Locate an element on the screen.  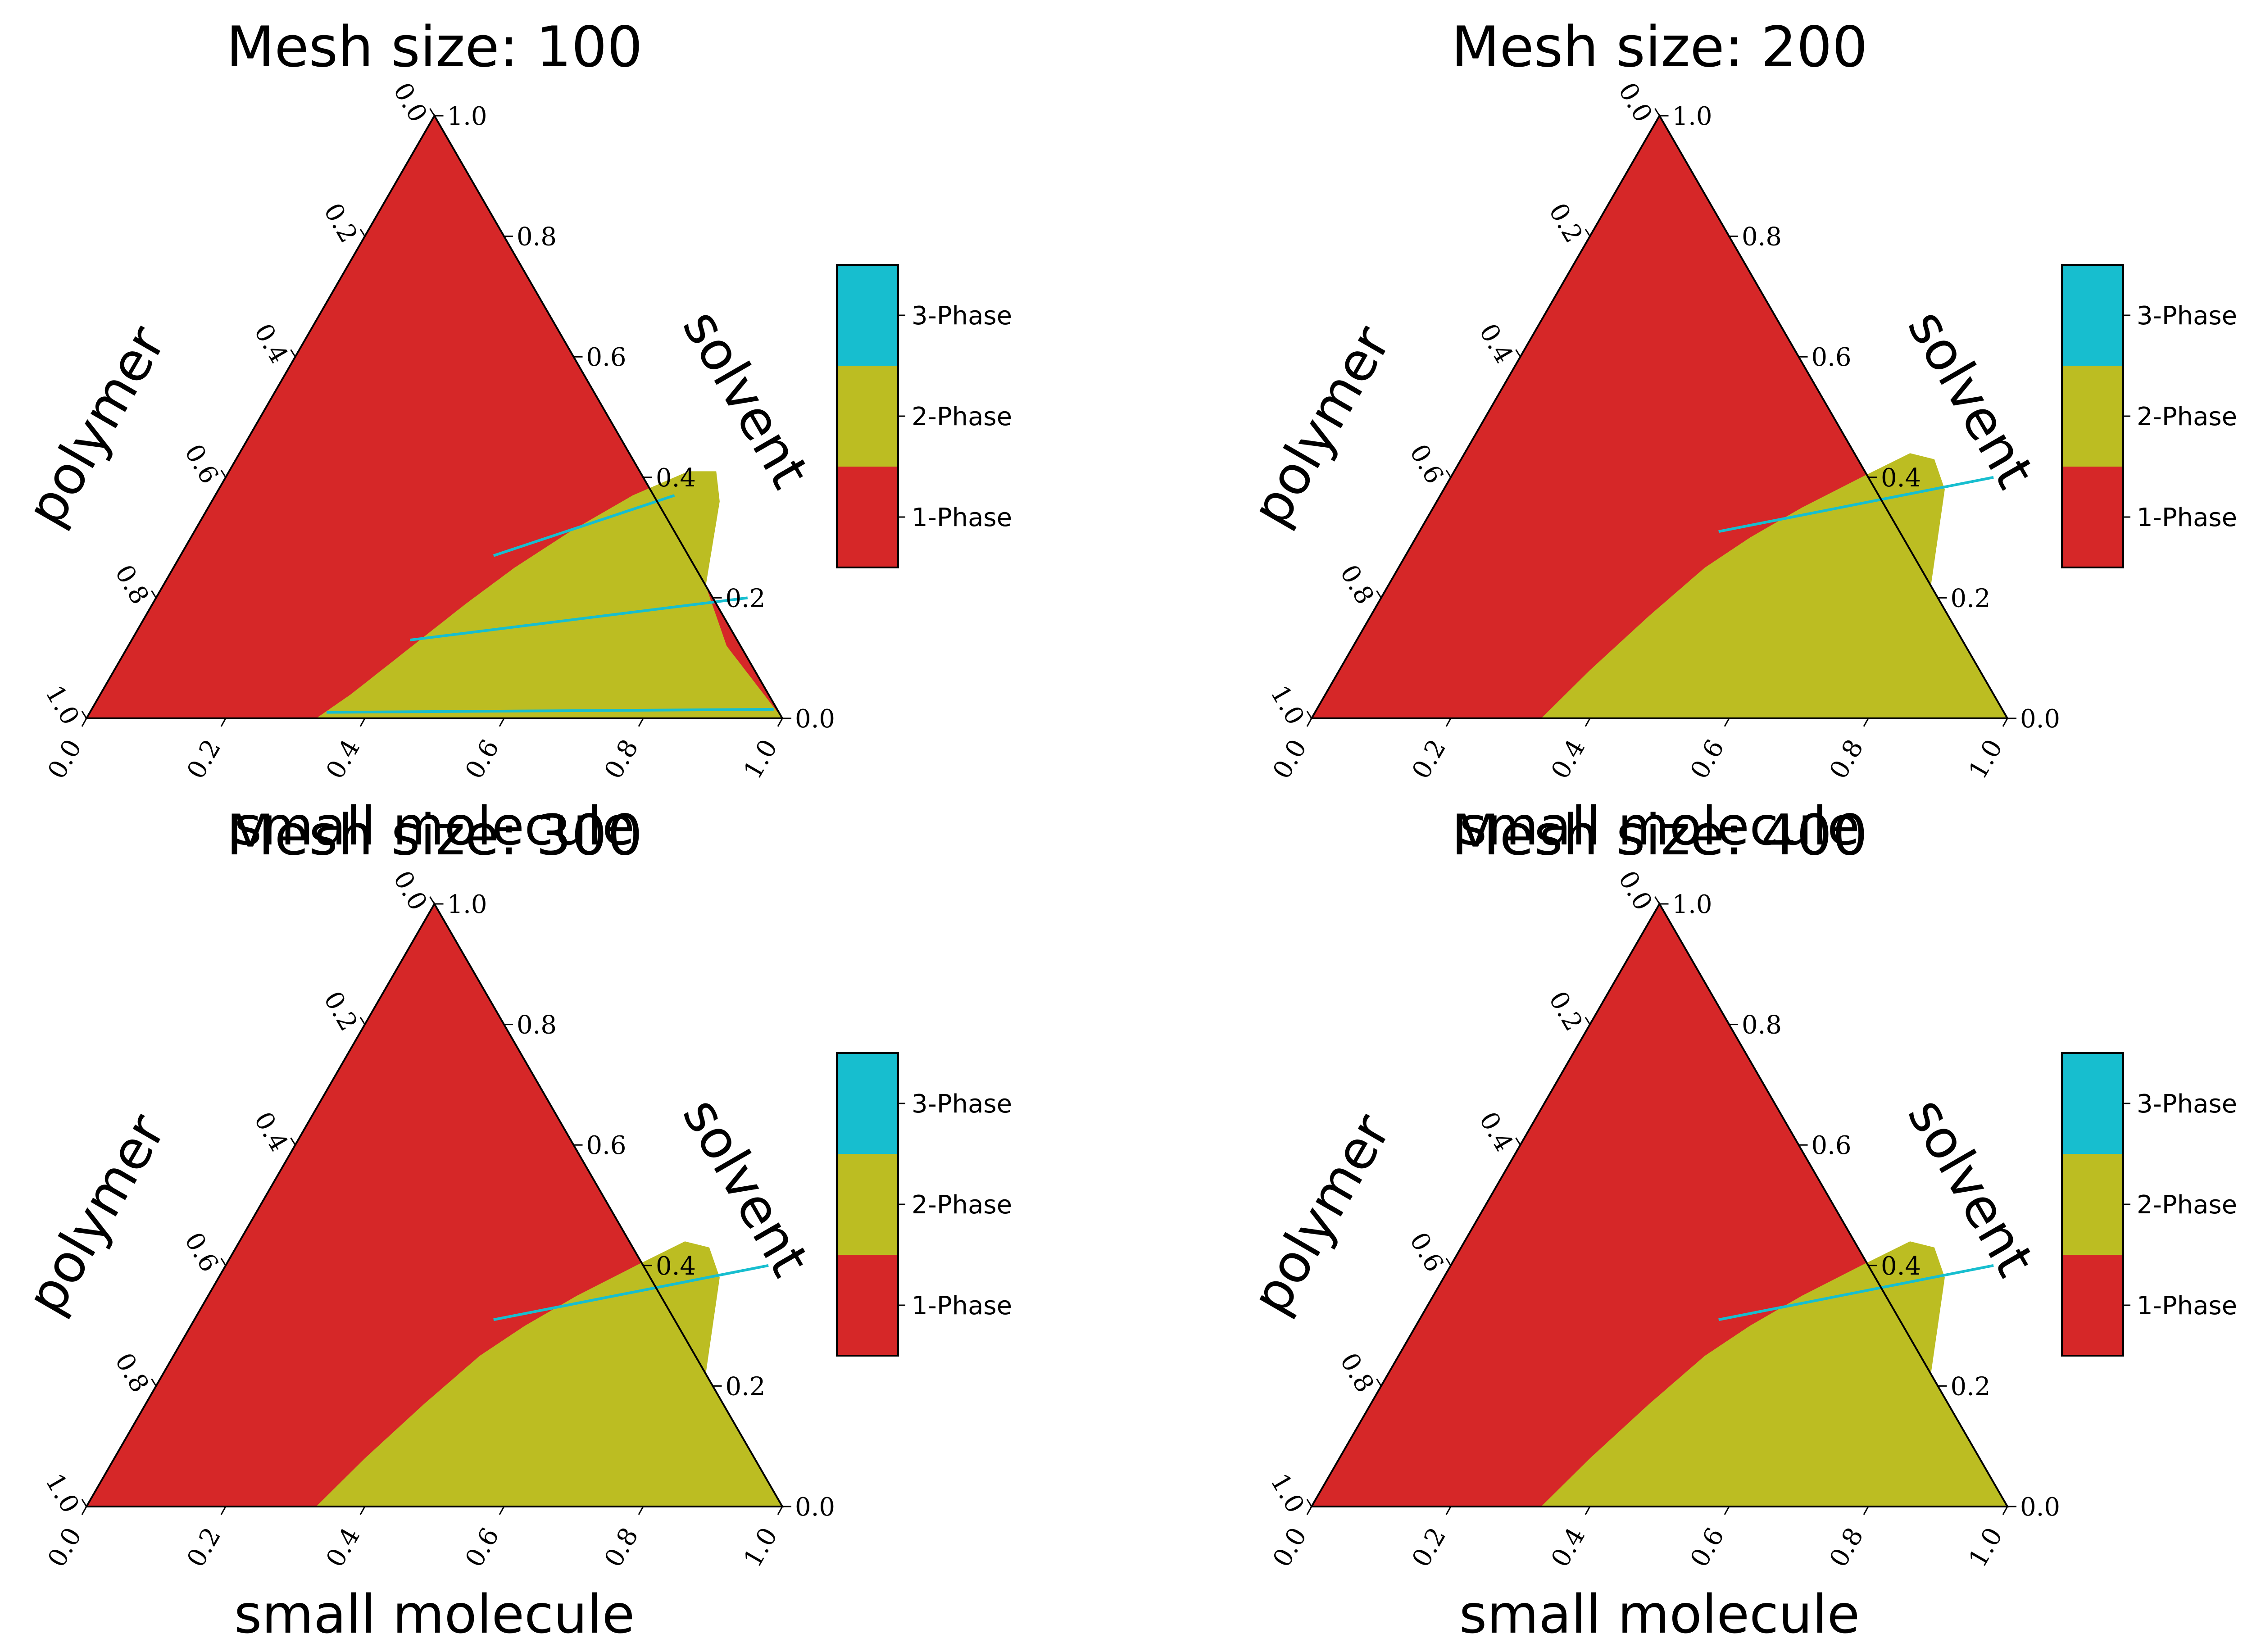
two-phase-region is located at coordinates (1774, 585).